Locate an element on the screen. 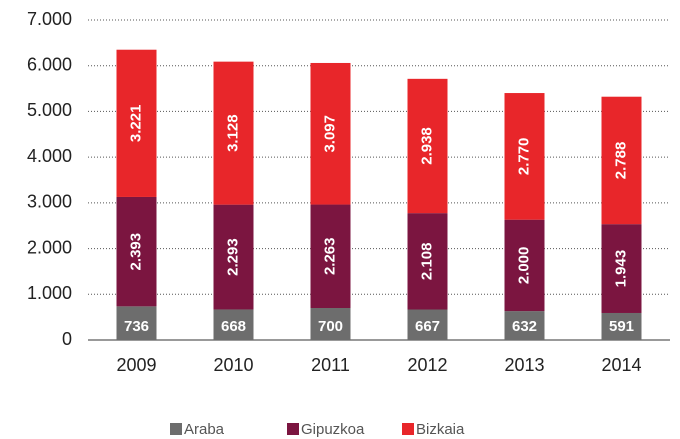 The height and width of the screenshot is (439, 680). data-label: 2.000 is located at coordinates (523, 266).